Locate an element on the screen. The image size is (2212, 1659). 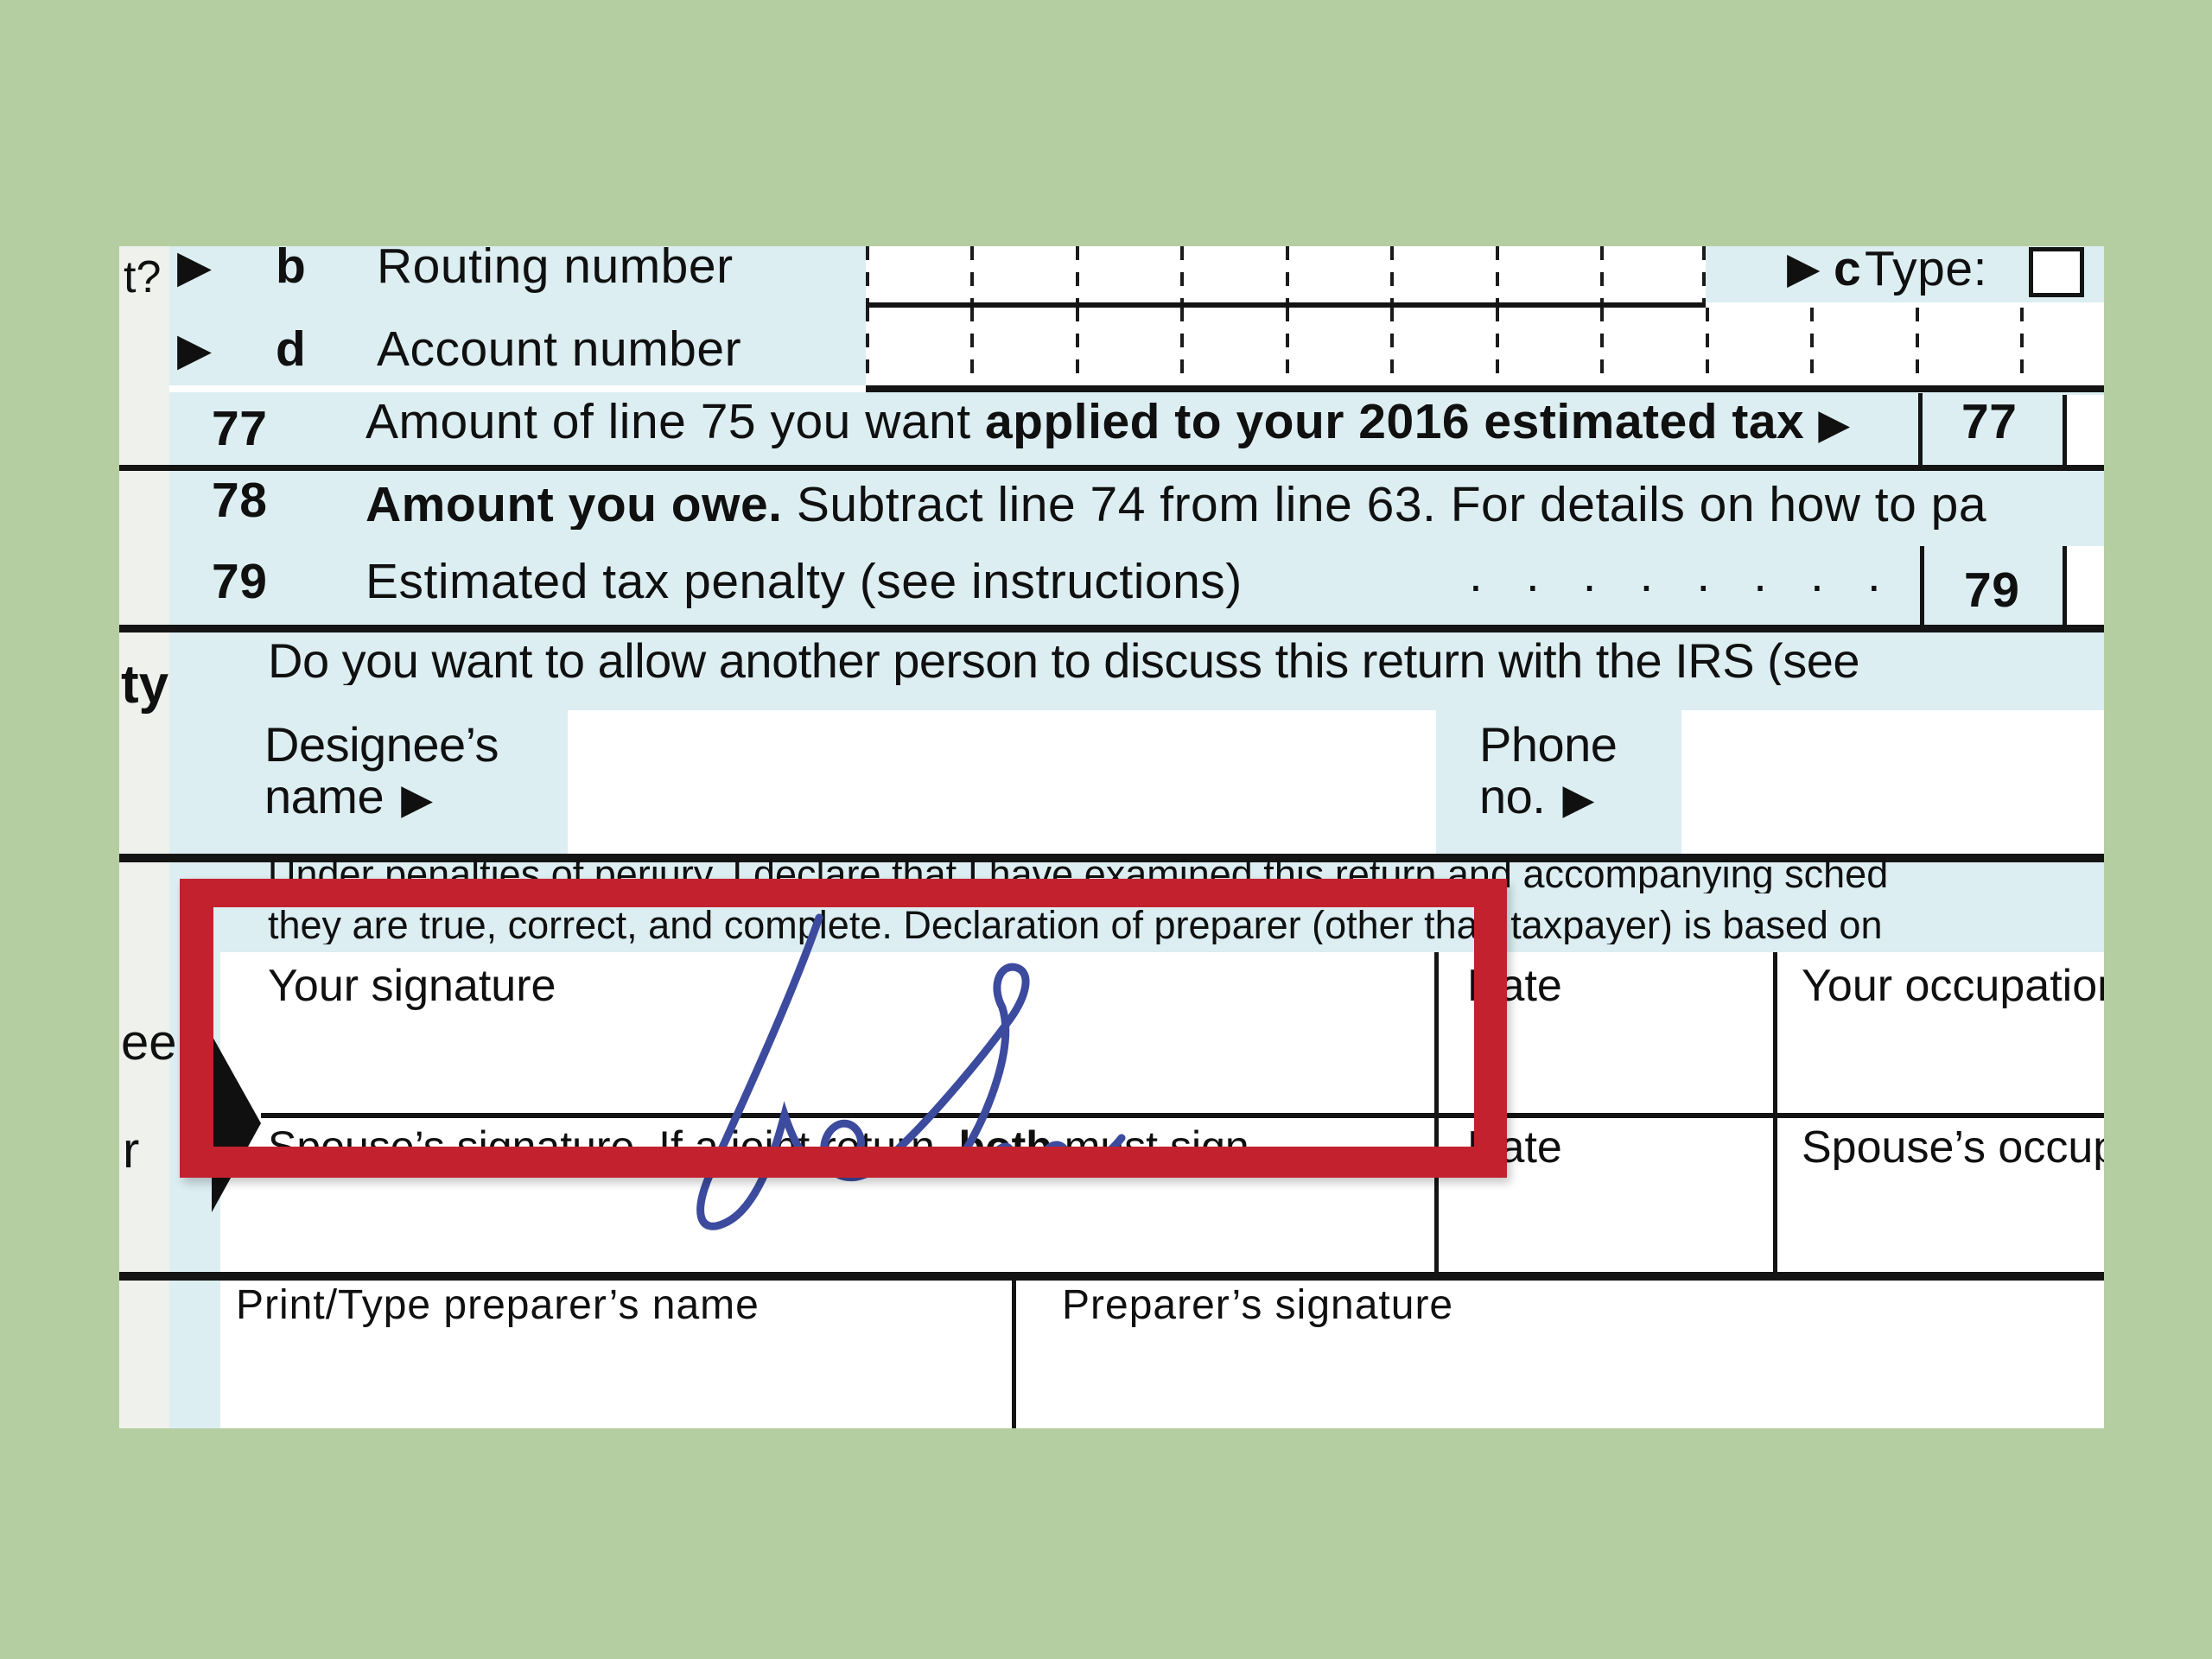
line-77-box-number: 77 is located at coordinates (1989, 421).